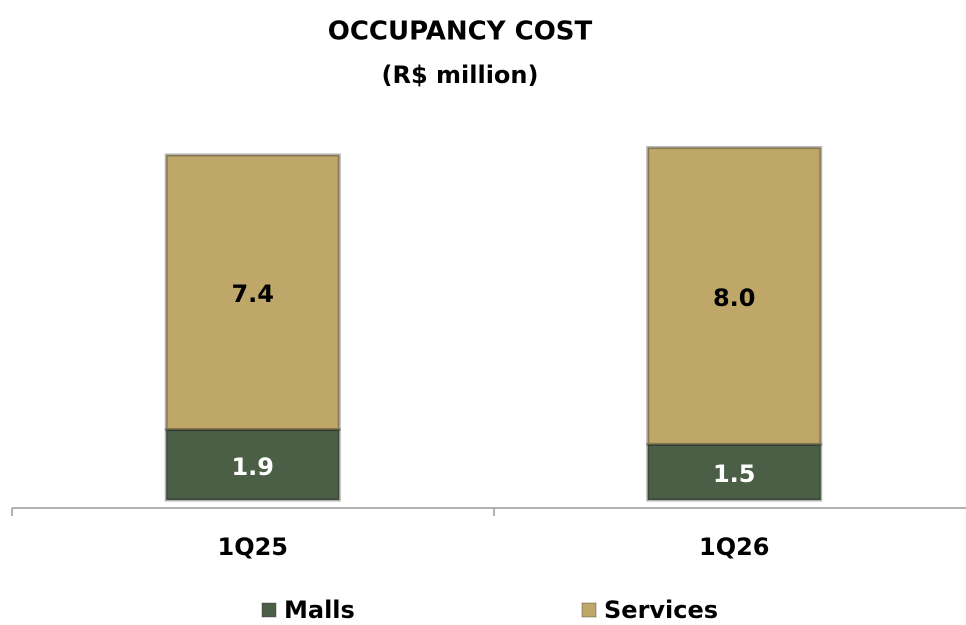 Image resolution: width=966 pixels, height=625 pixels. What do you see at coordinates (253, 547) in the screenshot?
I see `x-tick-label: 1Q25` at bounding box center [253, 547].